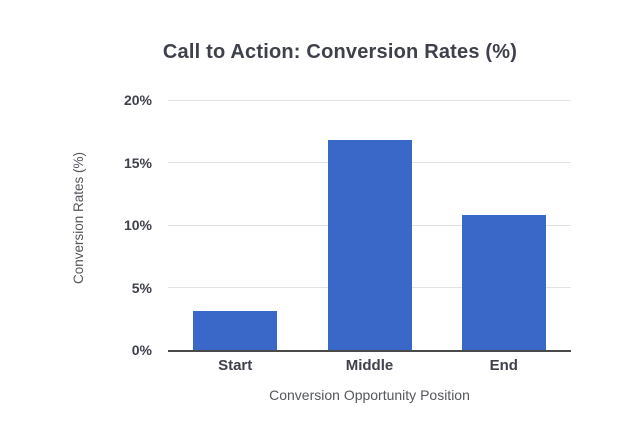  I want to click on y-tick-label-15: 15%, so click(137, 162).